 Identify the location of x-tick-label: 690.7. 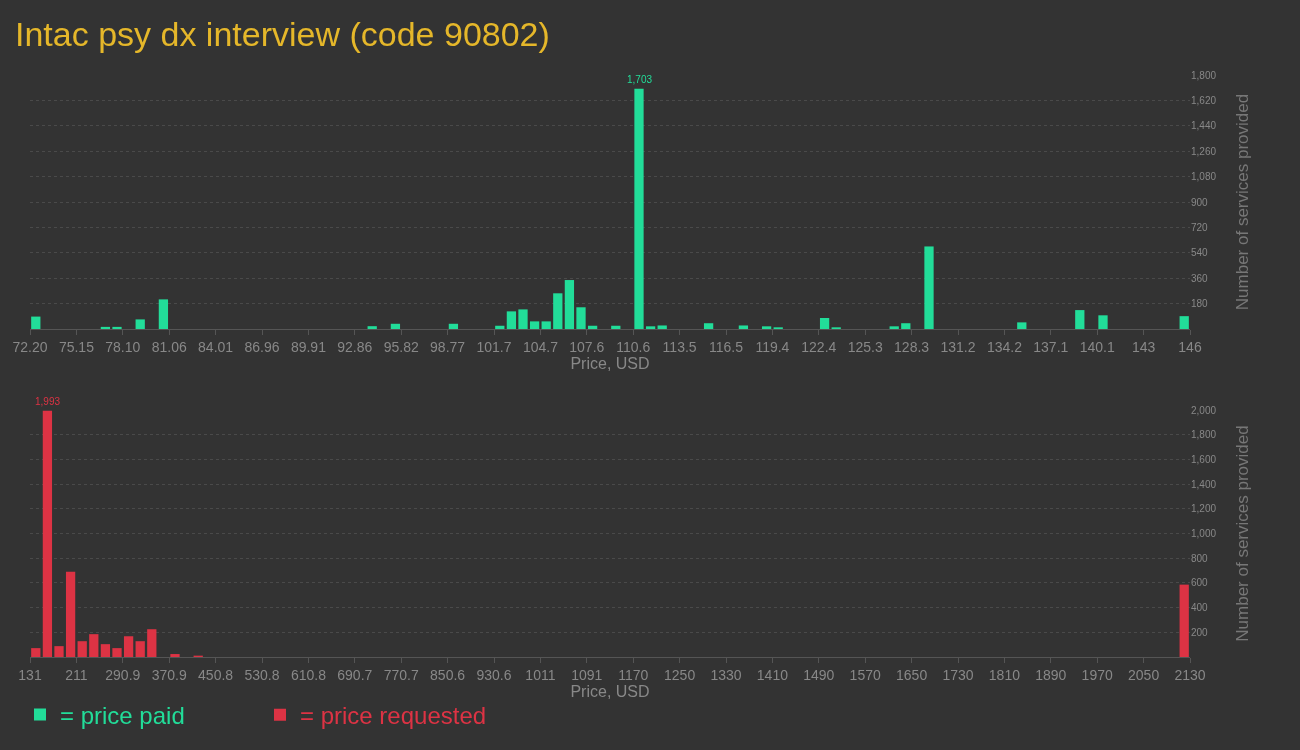
(355, 674).